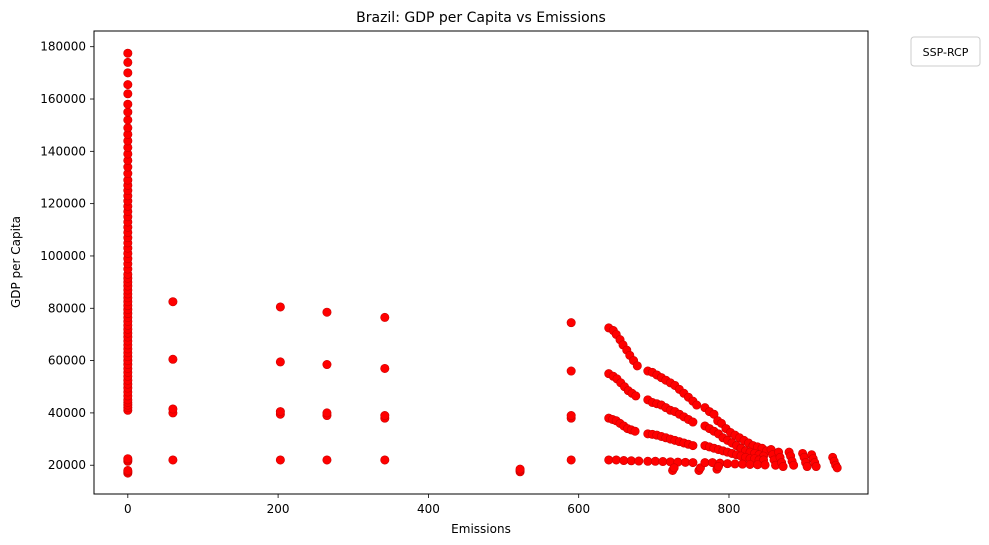 Image resolution: width=989 pixels, height=545 pixels. I want to click on x-axis-title: Emissions, so click(481, 529).